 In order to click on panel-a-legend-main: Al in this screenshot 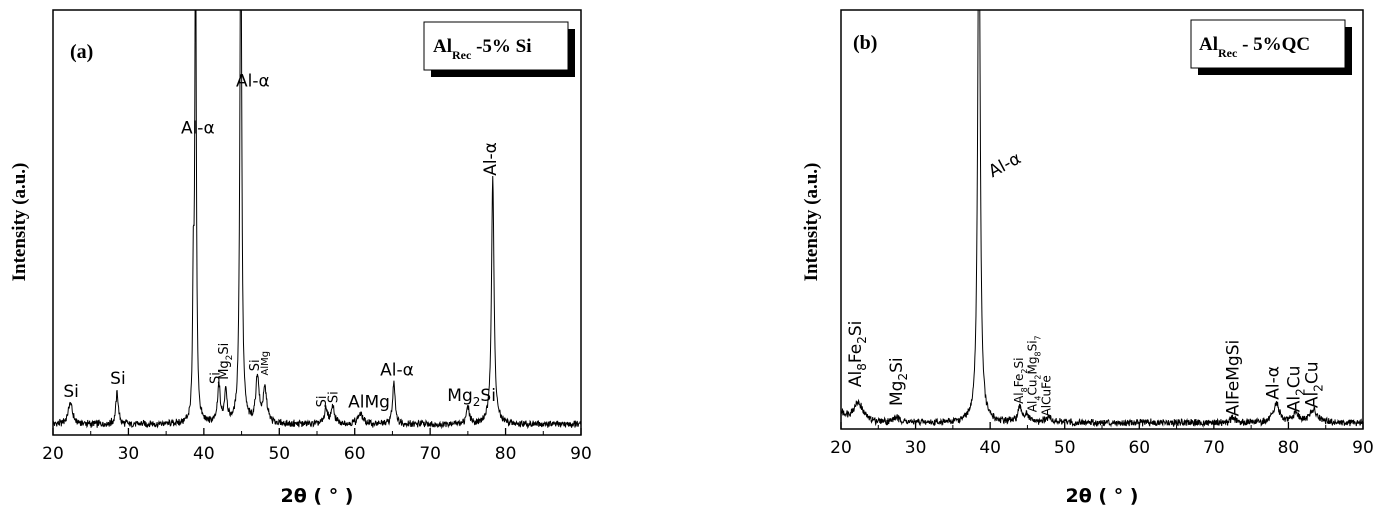, I will do `click(442, 46)`.